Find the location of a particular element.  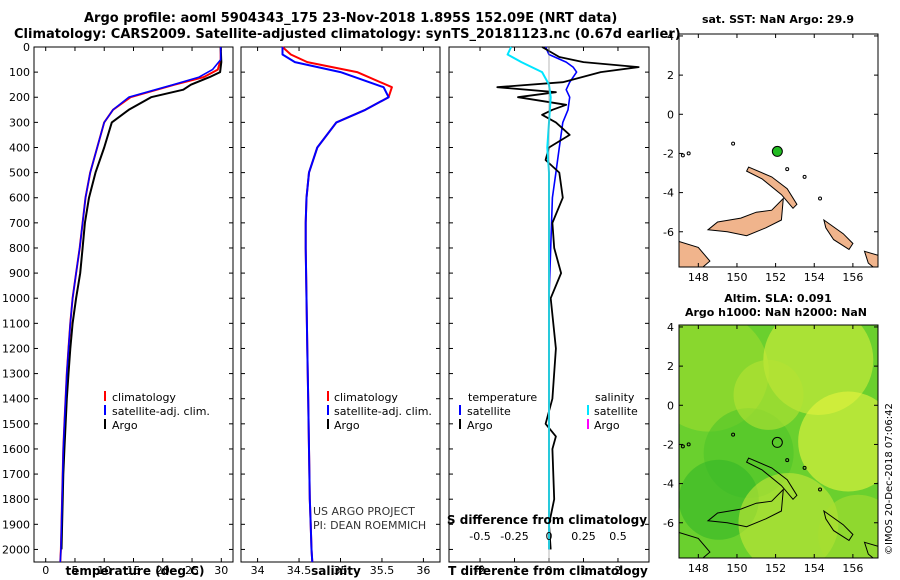

depth-tick-label: 1600 is located at coordinates (16, 449).